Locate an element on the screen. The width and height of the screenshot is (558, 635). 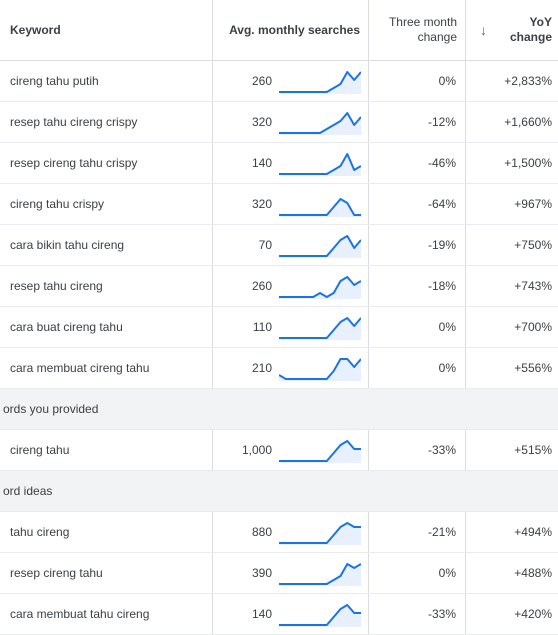
column-header-three-month-change: Three month change is located at coordinates (416, 30).